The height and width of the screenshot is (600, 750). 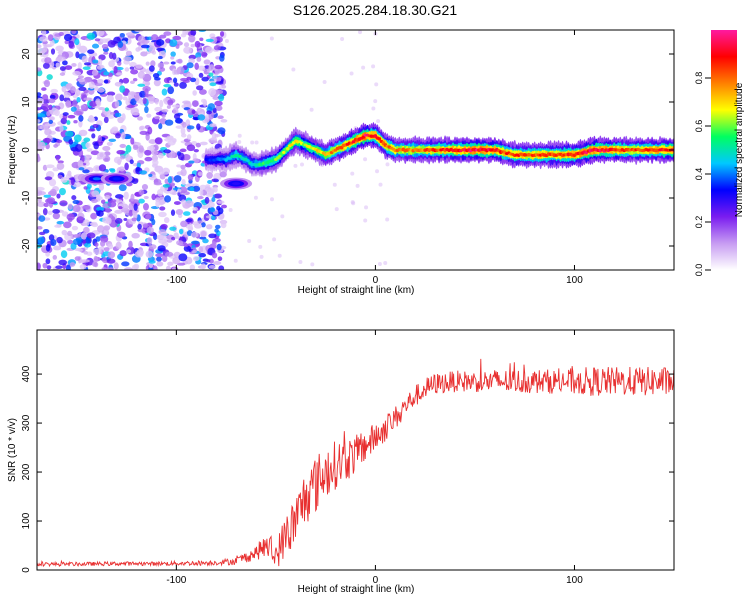 What do you see at coordinates (26, 245) in the screenshot?
I see `spectrogram-y-tick-label: -20` at bounding box center [26, 245].